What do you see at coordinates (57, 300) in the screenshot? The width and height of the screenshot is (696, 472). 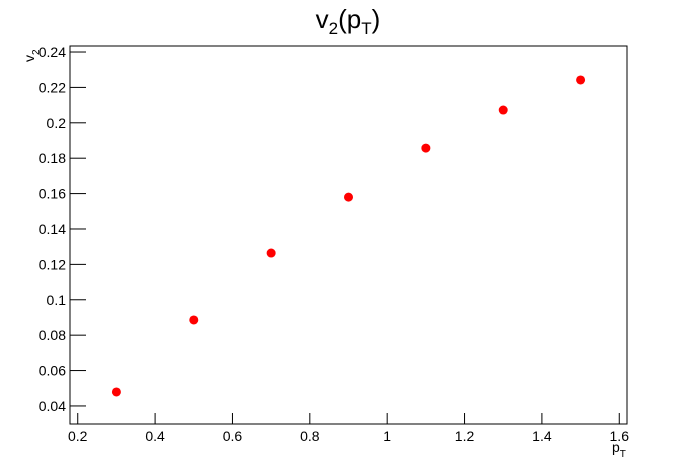 I see `y-tick-label: 0.1` at bounding box center [57, 300].